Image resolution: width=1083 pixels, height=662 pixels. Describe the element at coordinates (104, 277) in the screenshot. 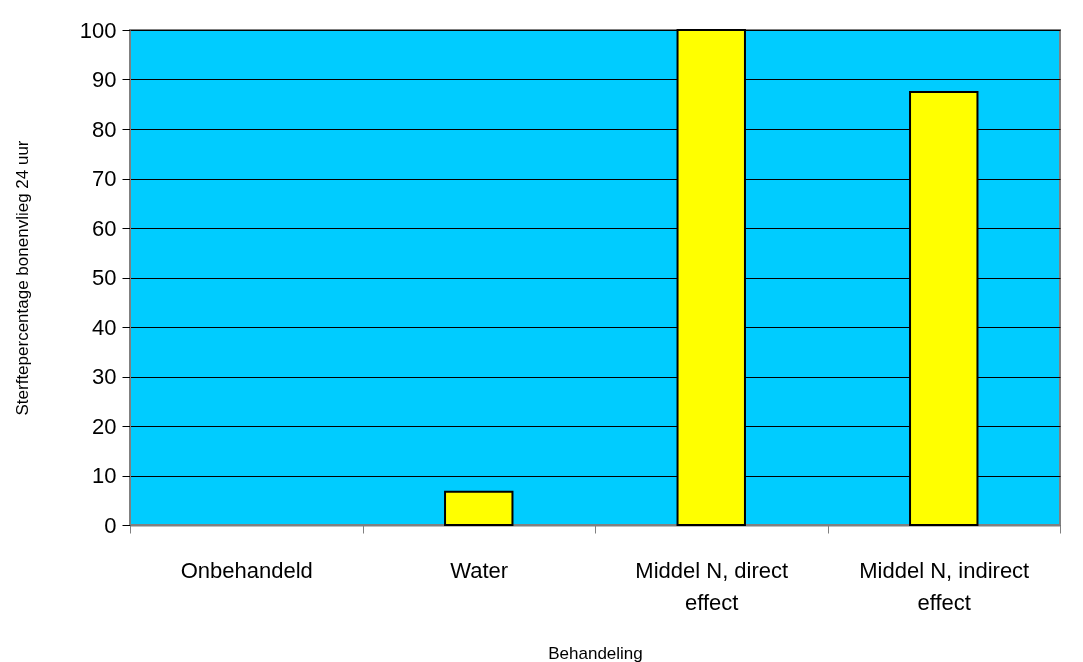

I see `y-tick-label: 50` at that location.